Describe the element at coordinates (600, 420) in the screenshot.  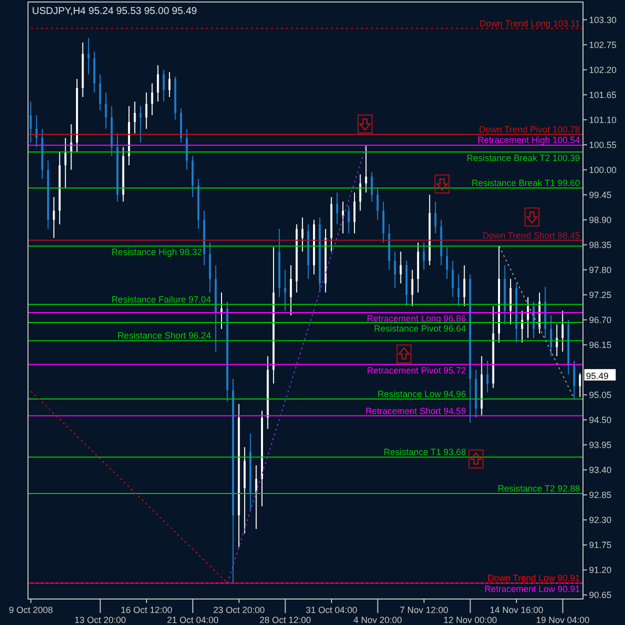
I see `y-tick-label: 94.50` at that location.